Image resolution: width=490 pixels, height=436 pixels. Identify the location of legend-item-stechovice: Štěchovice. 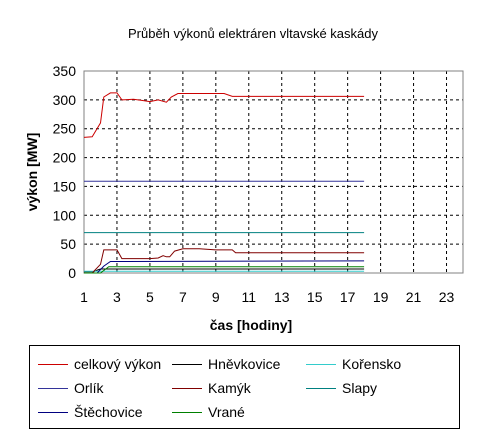
(90, 412).